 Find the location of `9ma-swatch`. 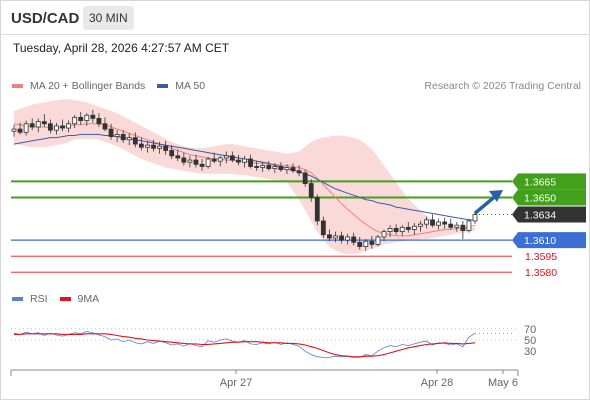

9ma-swatch is located at coordinates (65, 299).